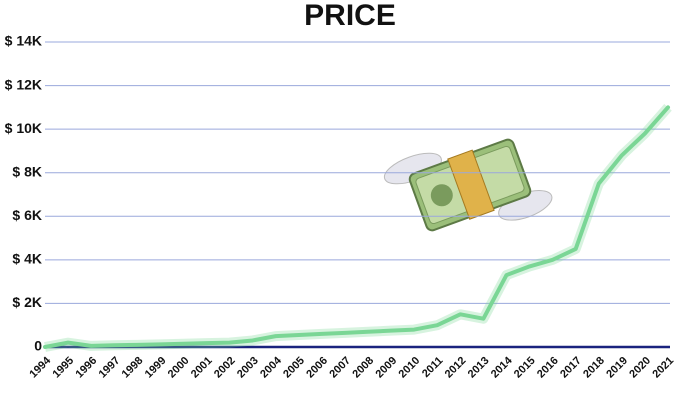 Image resolution: width=700 pixels, height=405 pixels. What do you see at coordinates (63, 368) in the screenshot?
I see `x-tick-label: 1995` at bounding box center [63, 368].